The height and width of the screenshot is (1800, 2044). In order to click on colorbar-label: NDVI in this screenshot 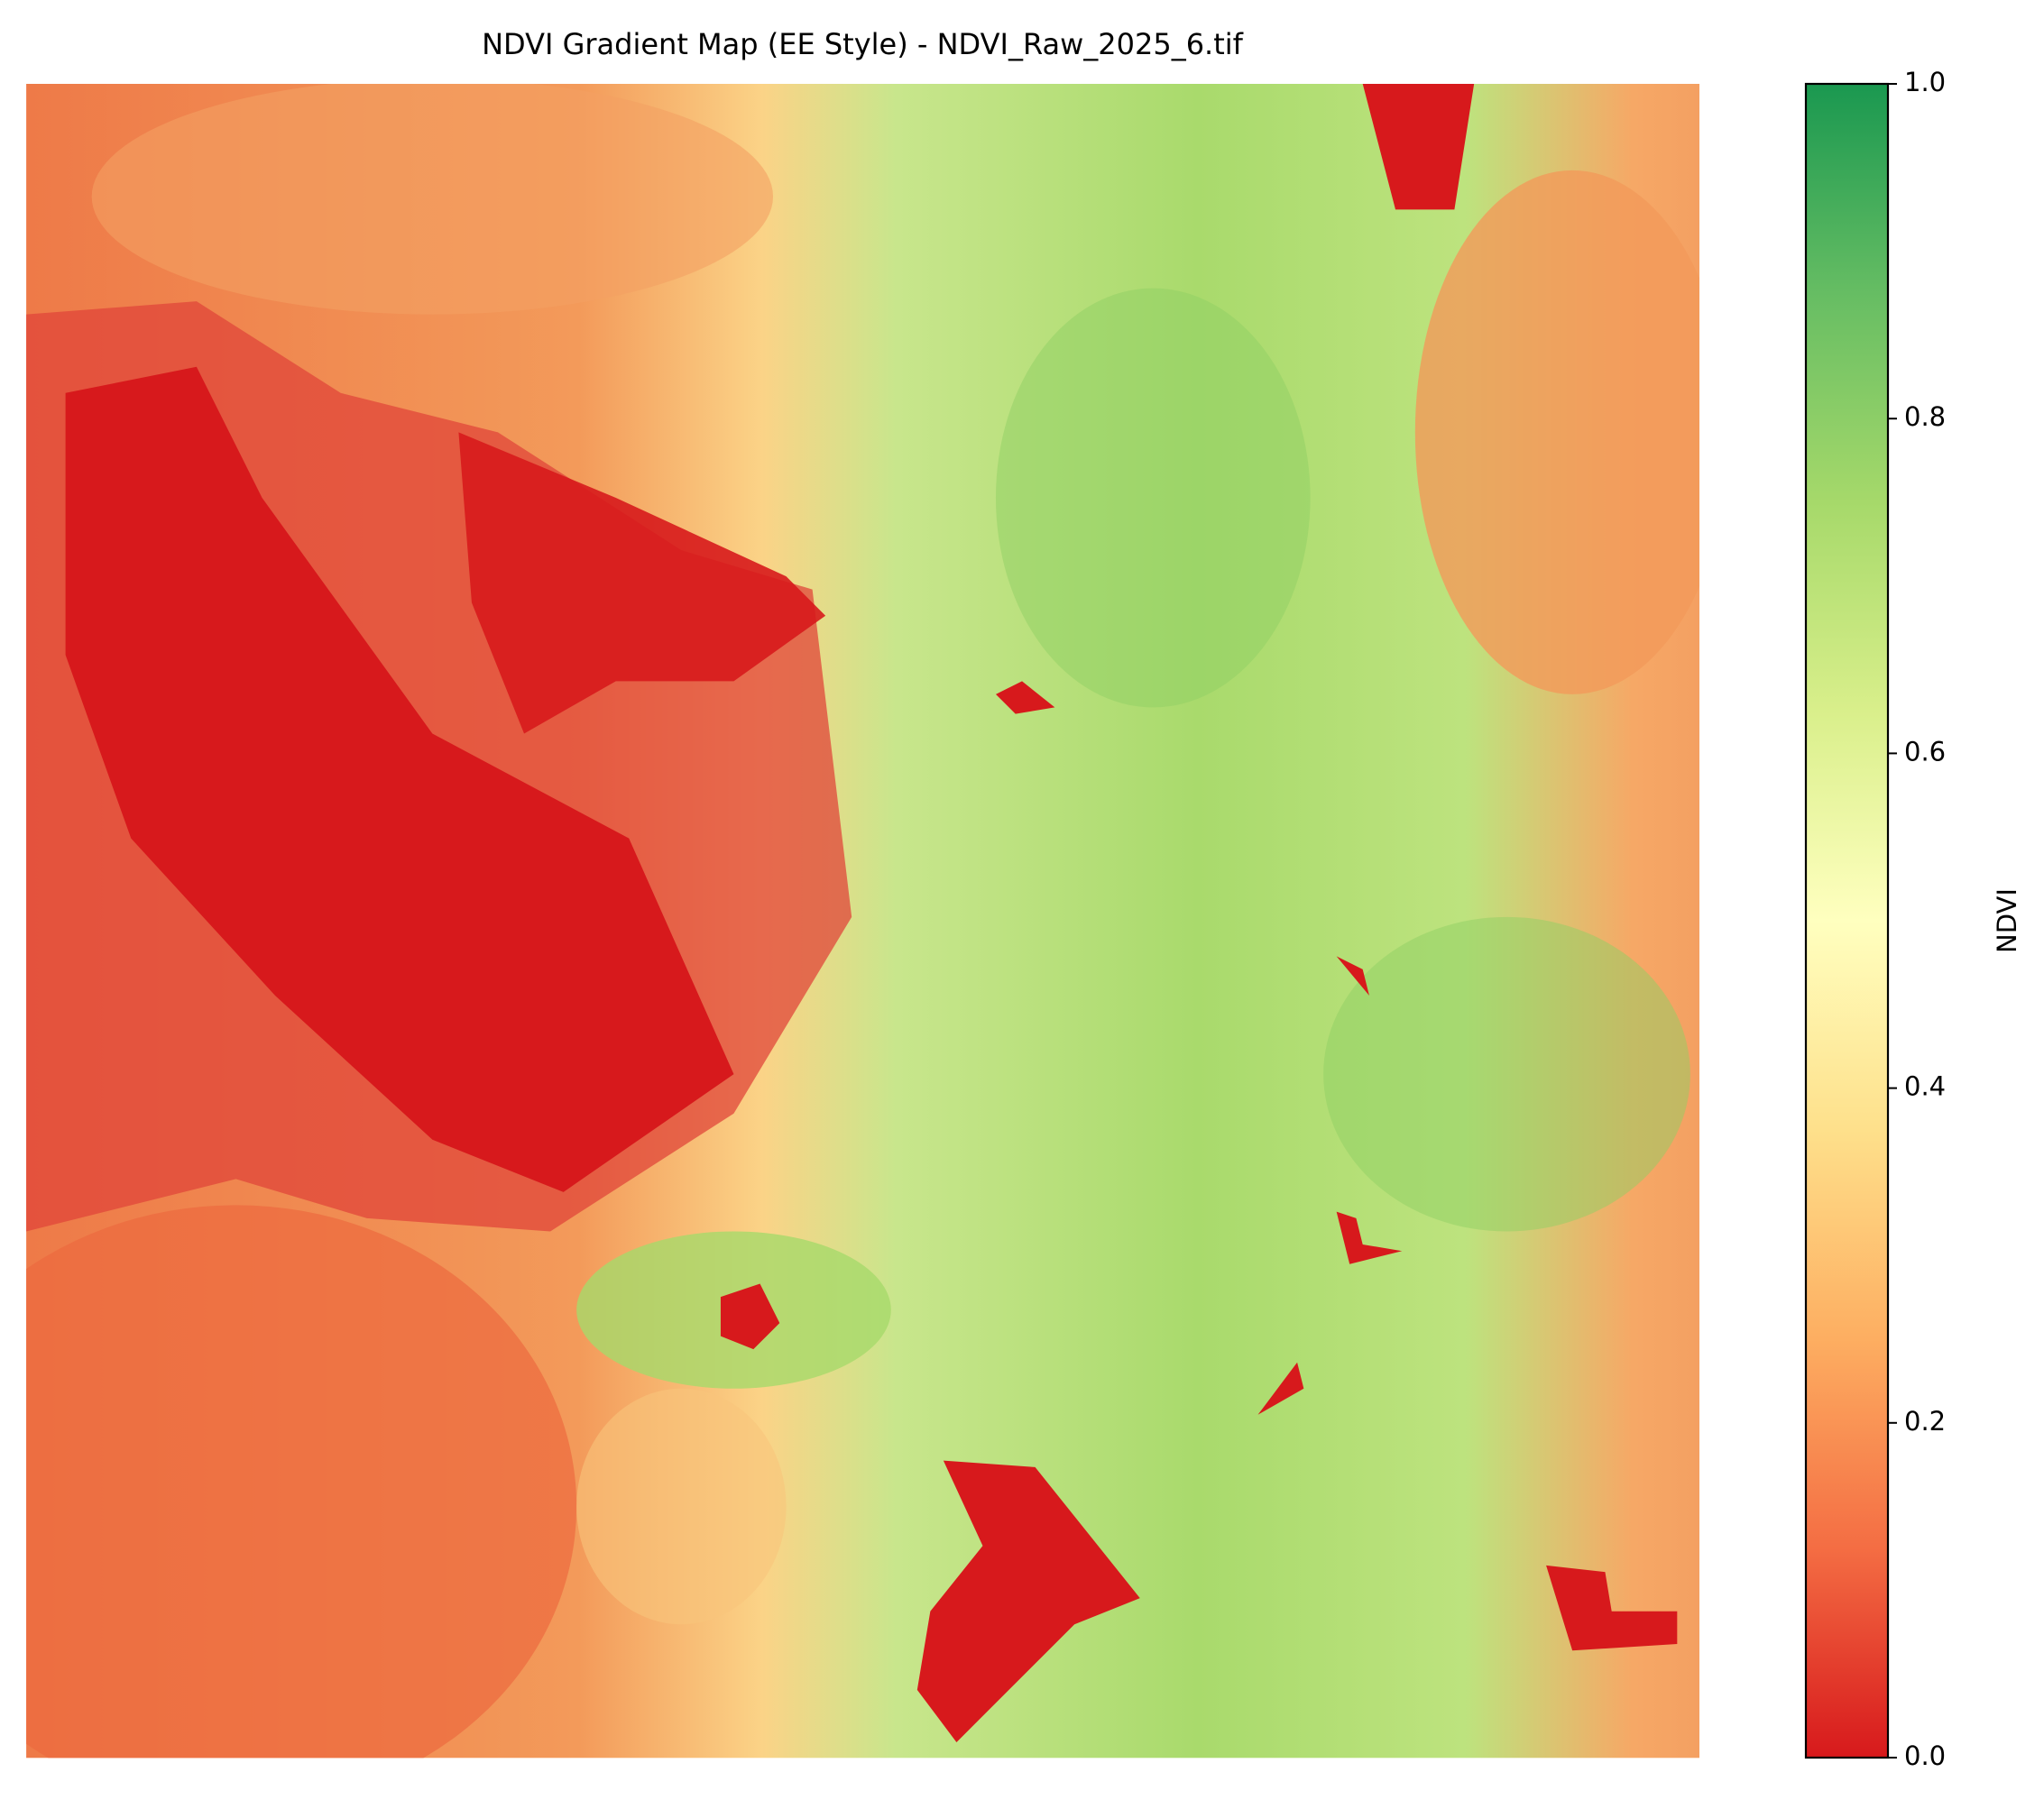, I will do `click(2007, 920)`.